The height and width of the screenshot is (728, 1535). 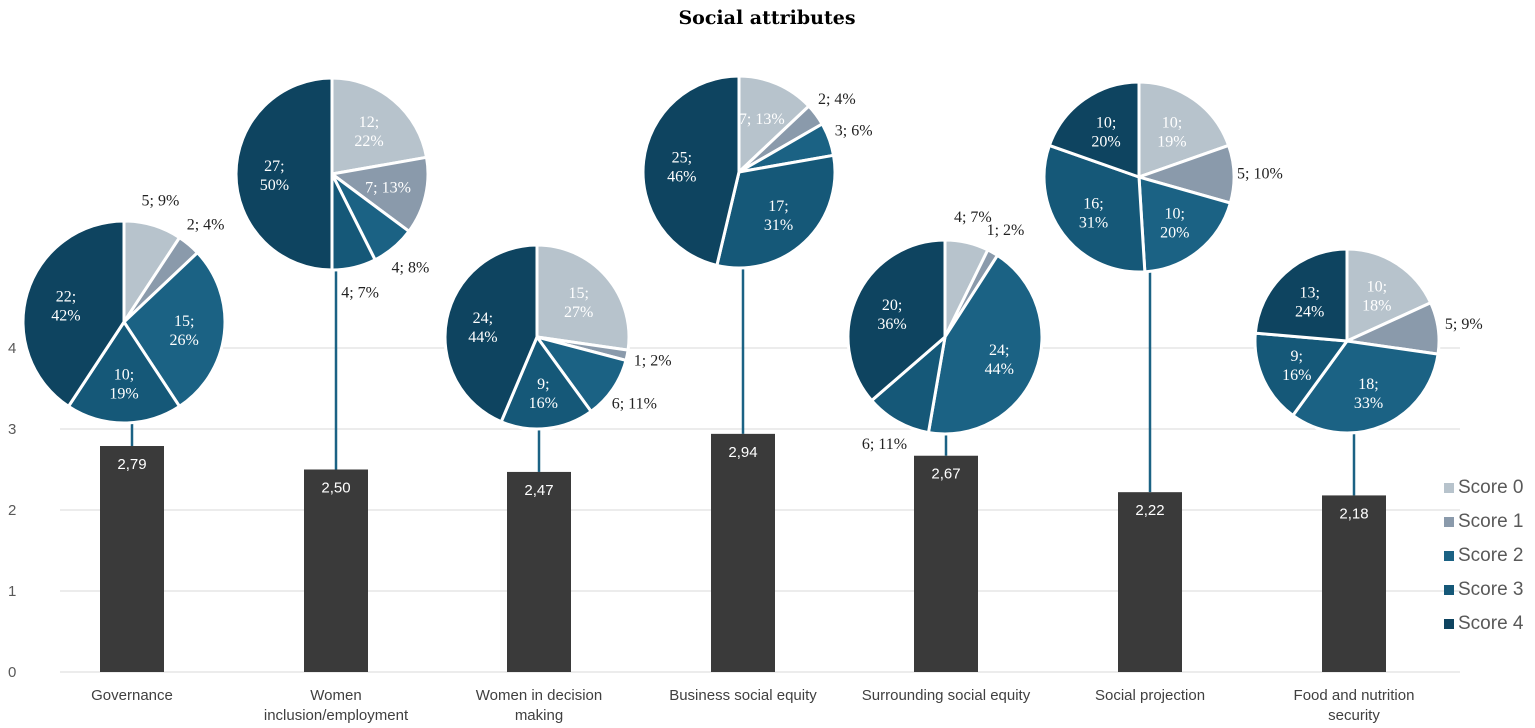 I want to click on pie-label-text: 4; 7%, so click(x=360, y=293).